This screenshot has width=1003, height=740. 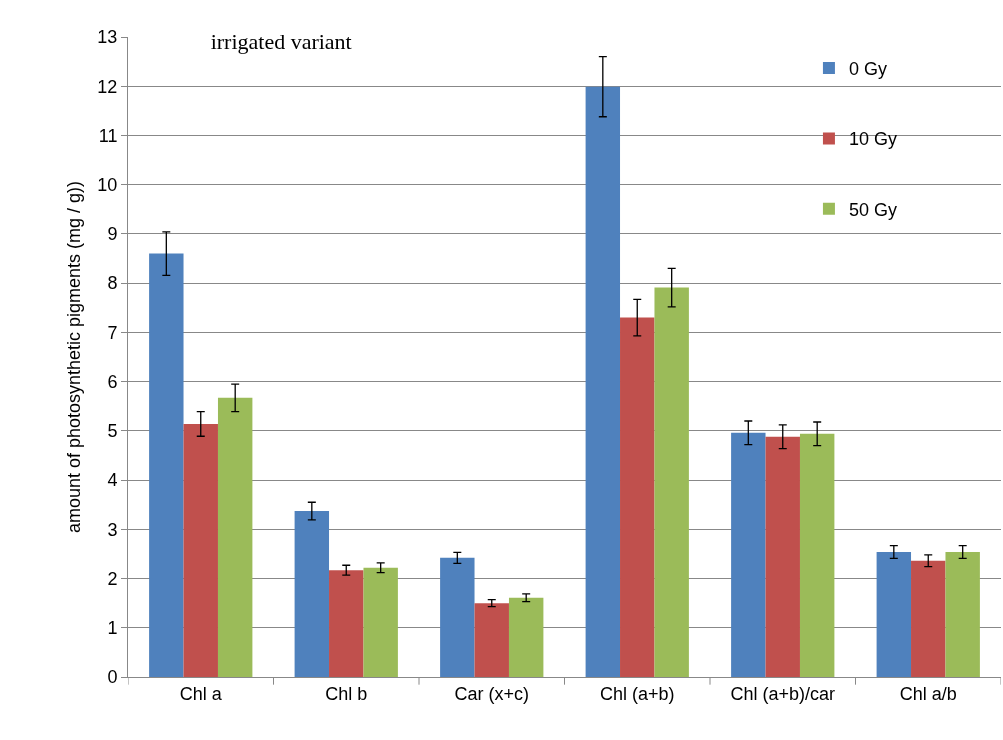 What do you see at coordinates (346, 693) in the screenshot?
I see `x-tick-label: Chl b` at bounding box center [346, 693].